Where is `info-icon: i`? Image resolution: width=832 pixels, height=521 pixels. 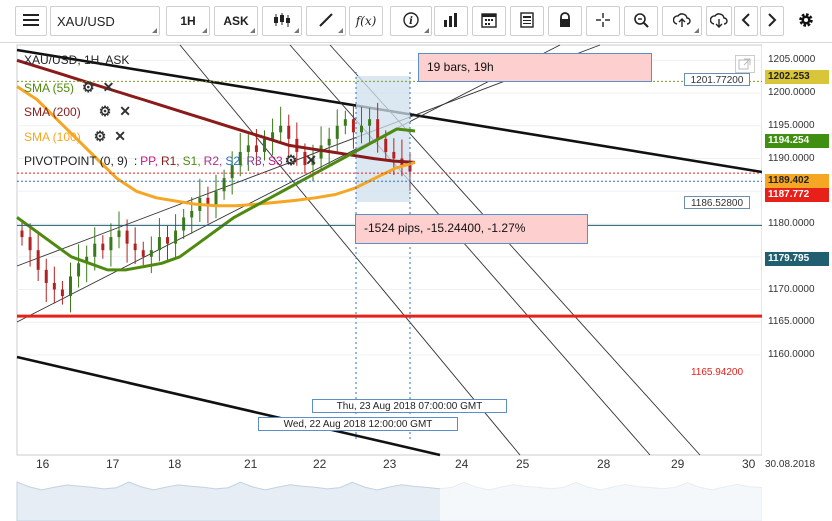
info-icon: i is located at coordinates (411, 21).